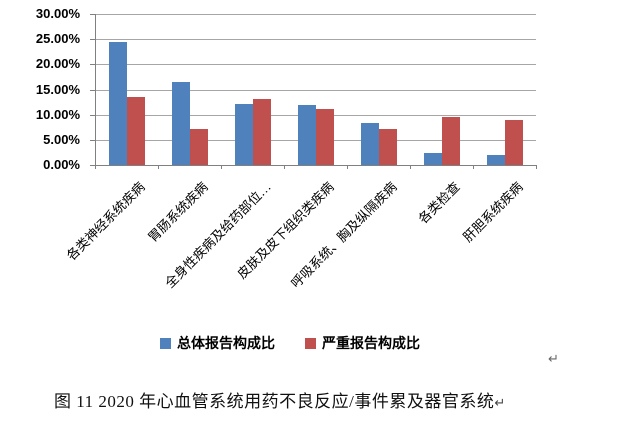 The width and height of the screenshot is (626, 443). What do you see at coordinates (57, 13) in the screenshot?
I see `y-axis-tick-label: 30.00%` at bounding box center [57, 13].